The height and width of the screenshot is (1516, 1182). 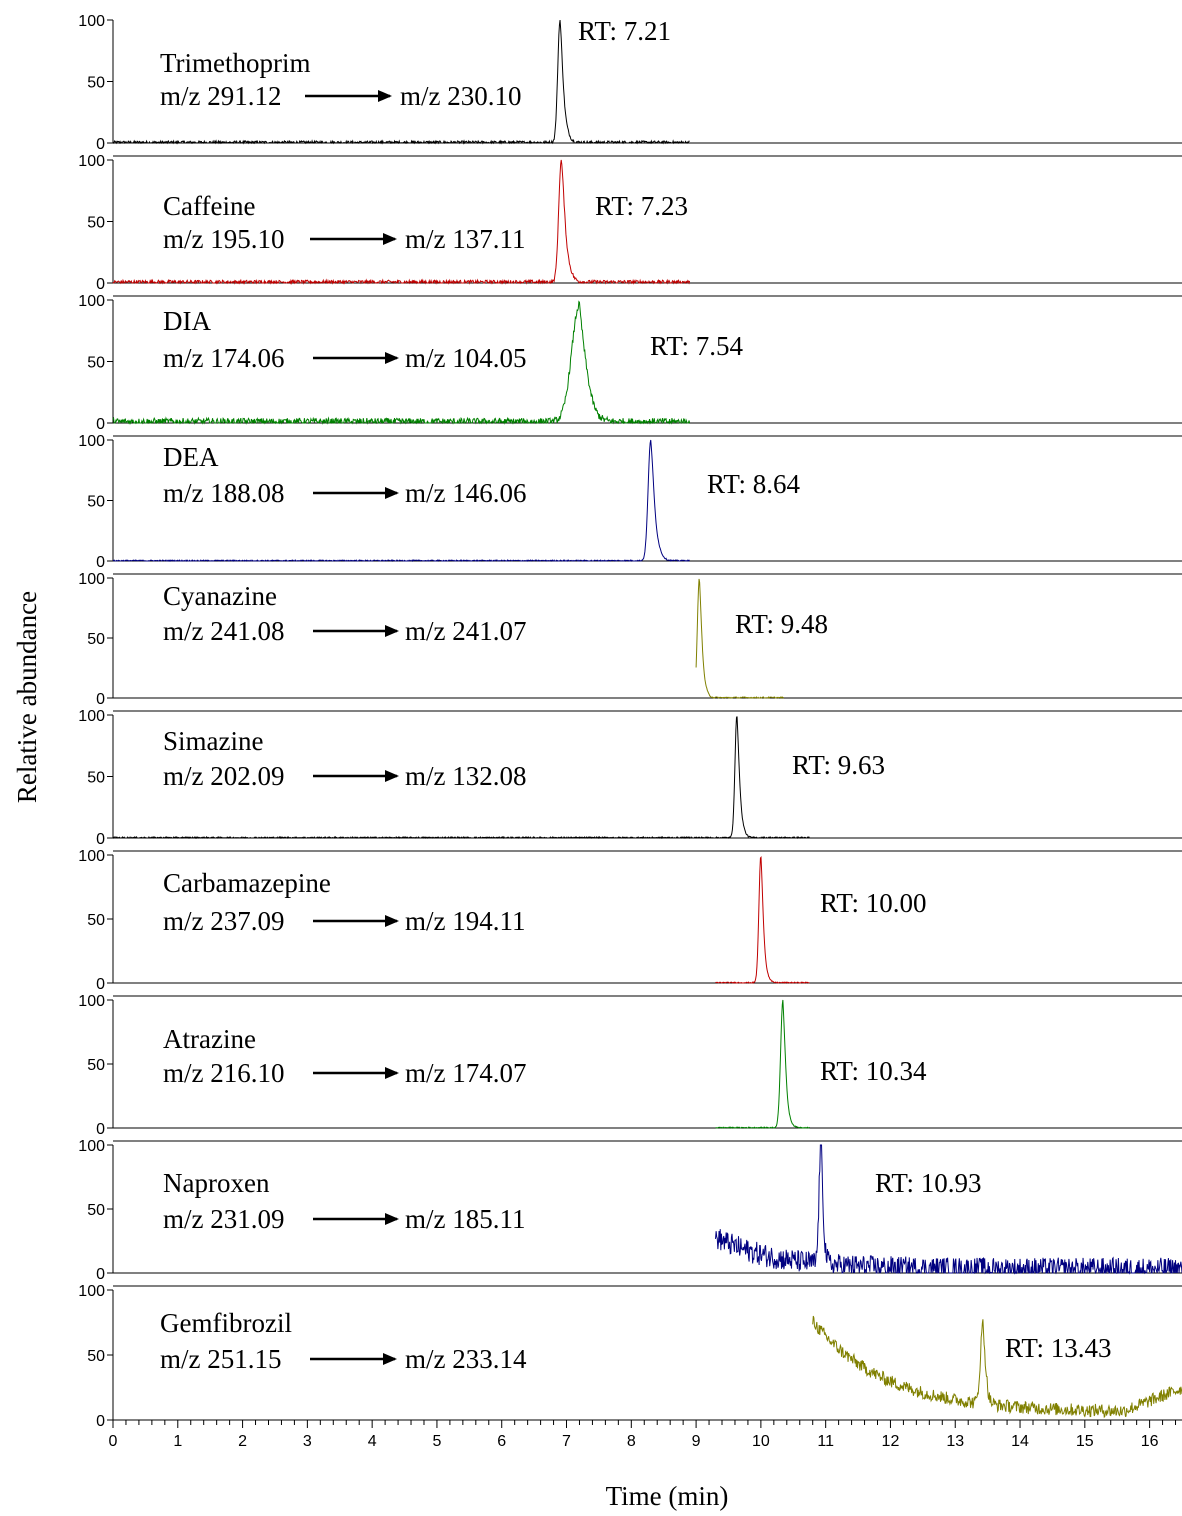 What do you see at coordinates (220, 596) in the screenshot?
I see `panel-4-compound-label: Cyanazine` at bounding box center [220, 596].